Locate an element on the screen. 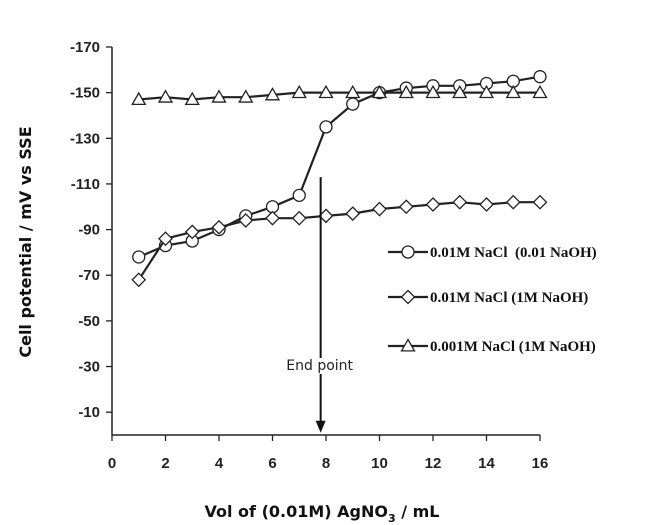  y-tick-label: -30 is located at coordinates (89, 367).